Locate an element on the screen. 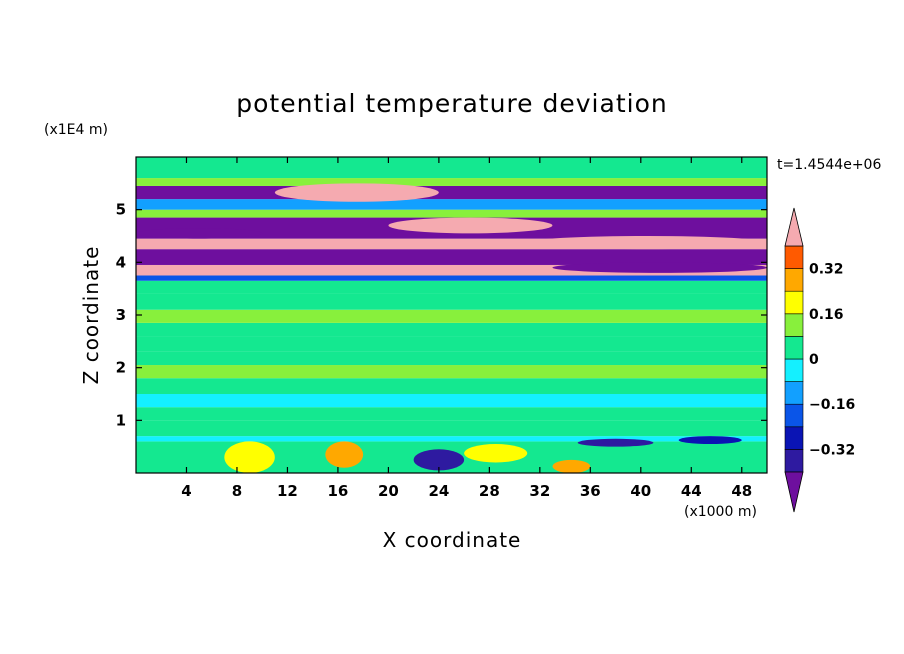 The height and width of the screenshot is (654, 904). x-tick-label: 48 is located at coordinates (741, 491).